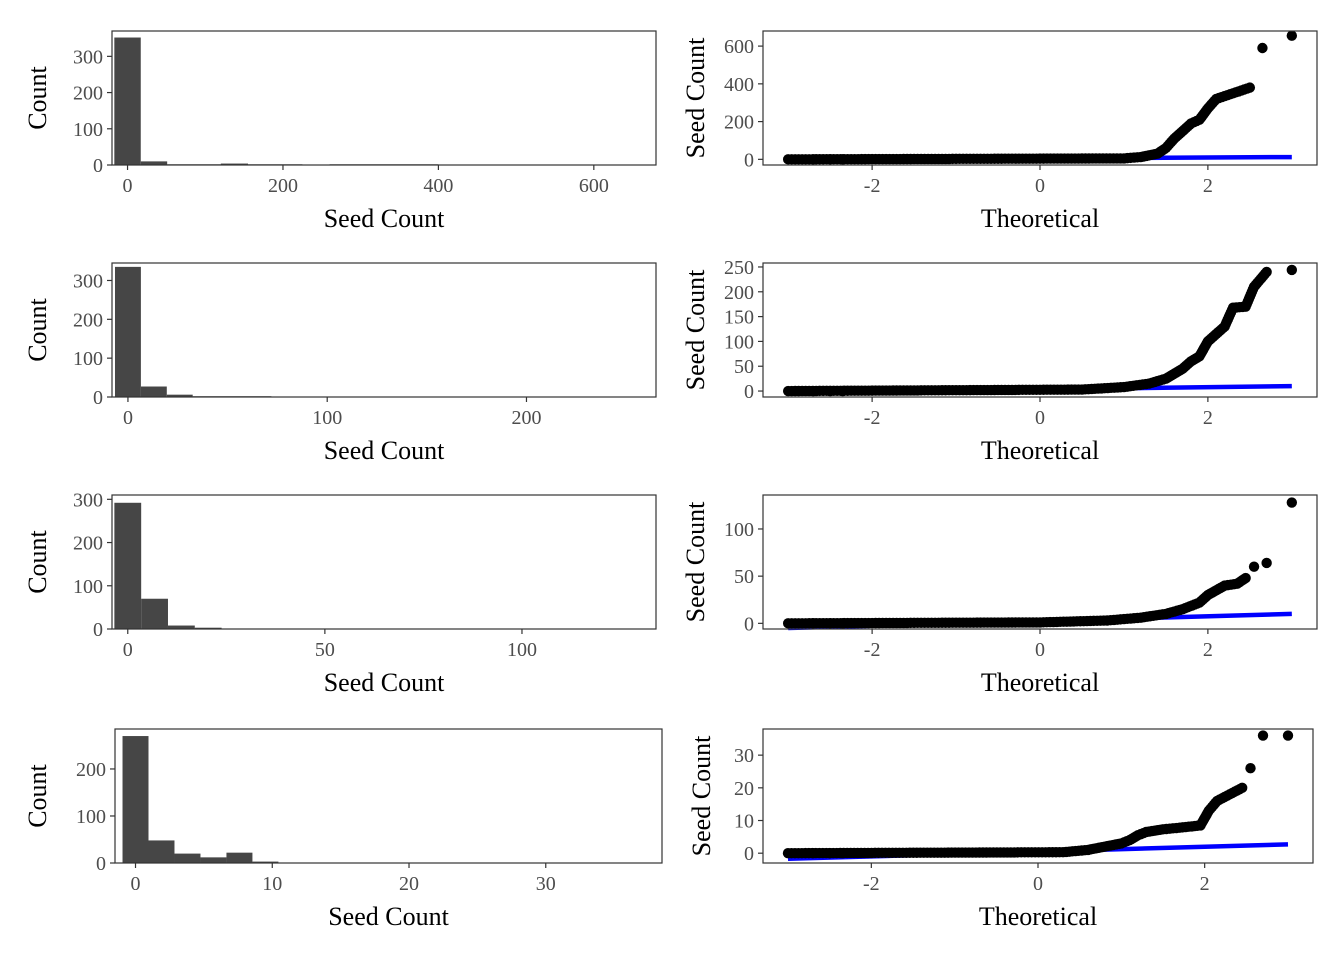 This screenshot has height=960, width=1344. Describe the element at coordinates (409, 884) in the screenshot. I see `x-tick-label: 20` at that location.